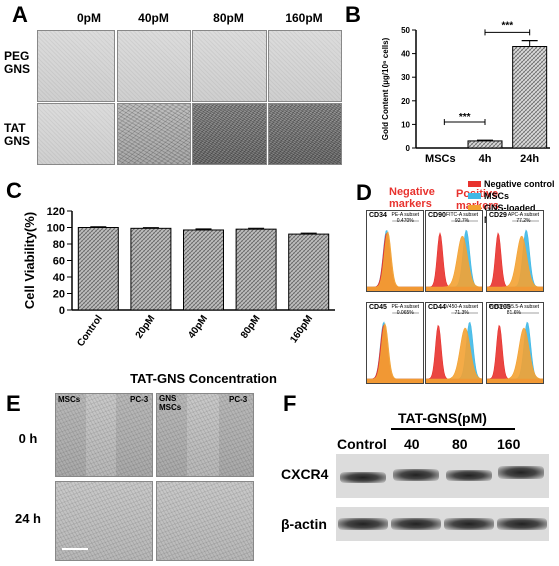 The image size is (559, 566). I want to click on treatment-label: TAT-GNS(pM), so click(442, 418).